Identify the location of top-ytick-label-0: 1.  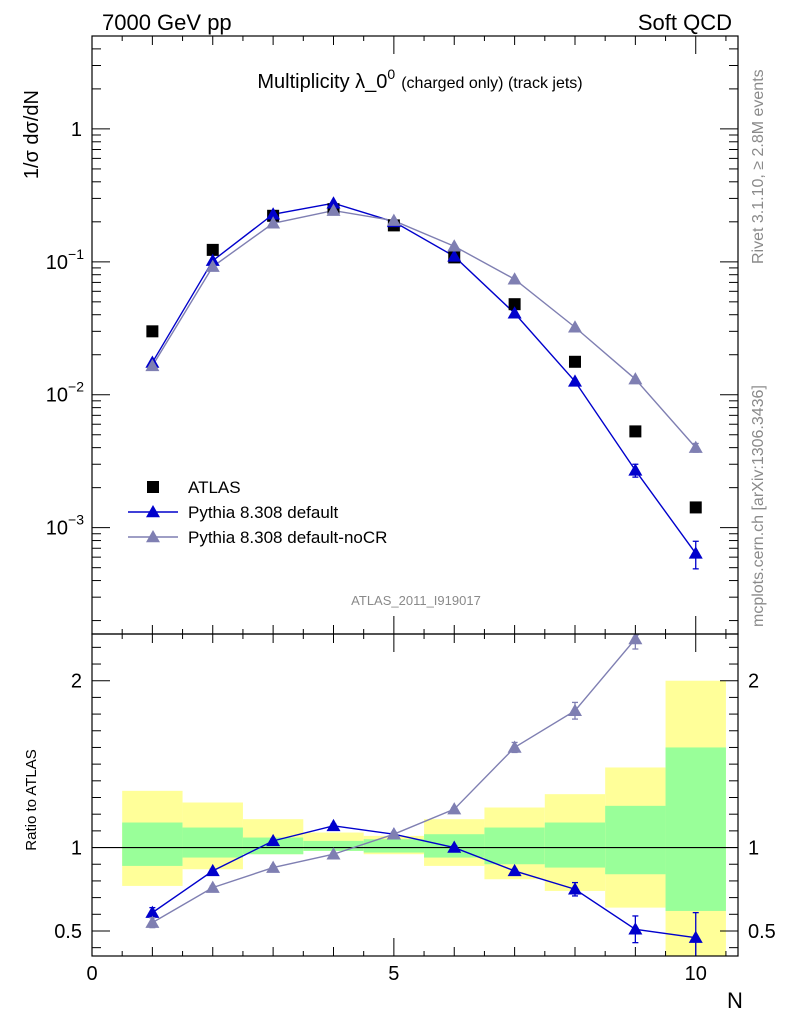
(76, 130).